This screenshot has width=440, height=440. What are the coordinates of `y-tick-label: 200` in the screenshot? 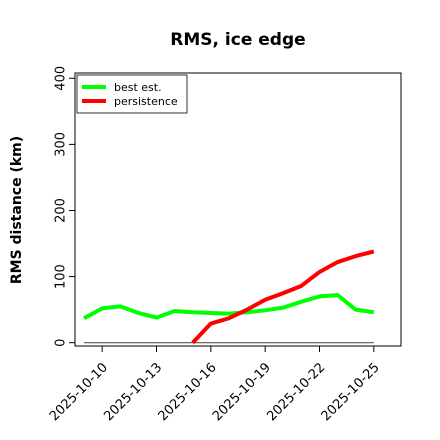 It's located at (61, 210).